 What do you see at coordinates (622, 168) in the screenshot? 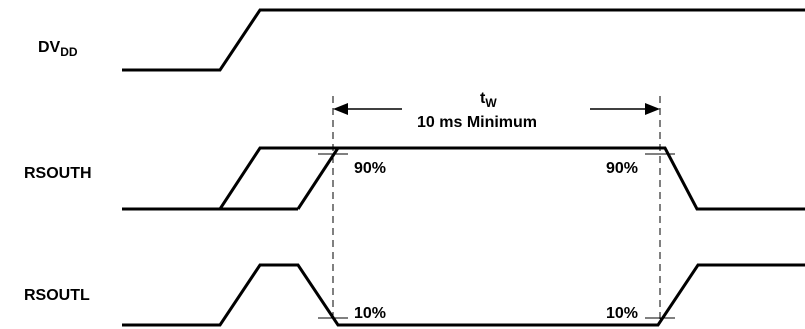
I see `threshold-90-right: 90%` at bounding box center [622, 168].